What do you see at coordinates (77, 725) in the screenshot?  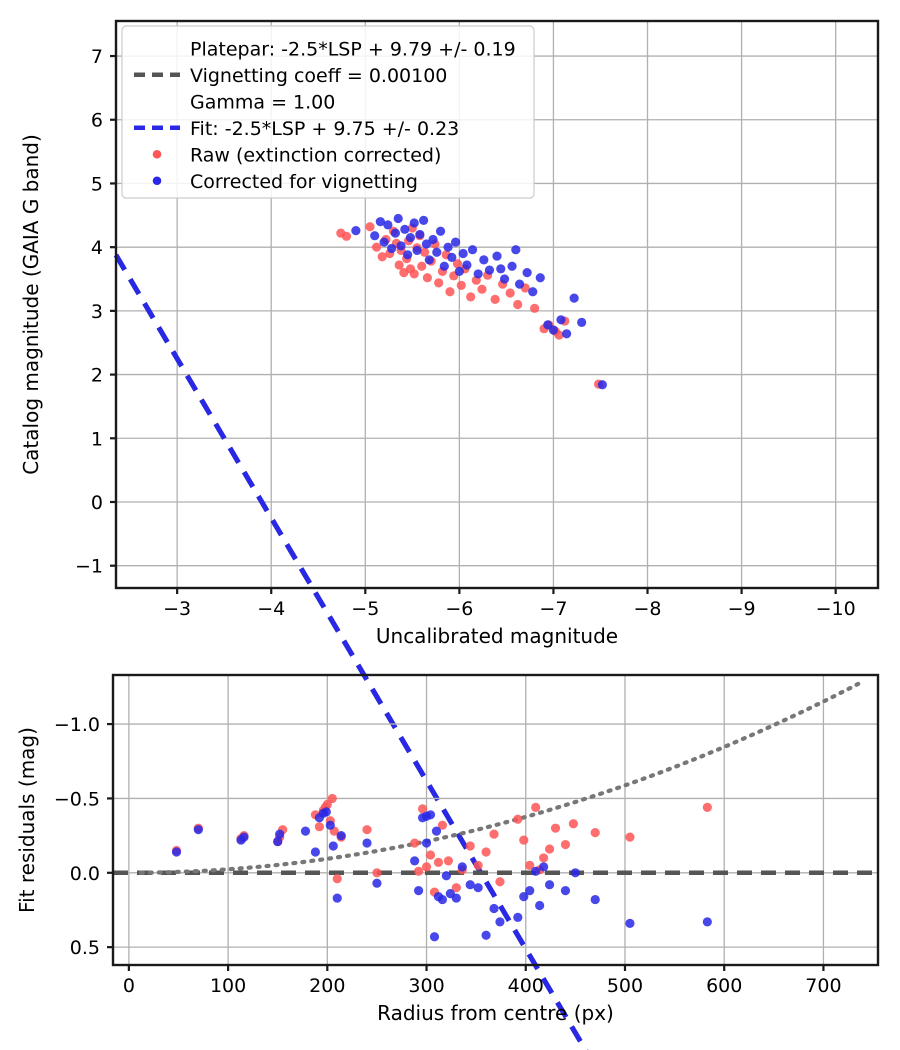 I see `y-tick-label: −1.0` at bounding box center [77, 725].